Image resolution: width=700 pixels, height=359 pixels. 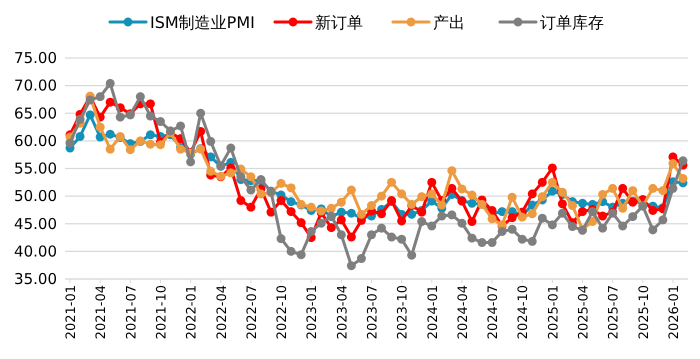 I want to click on x-tick-label: 2022-01, so click(x=192, y=312).